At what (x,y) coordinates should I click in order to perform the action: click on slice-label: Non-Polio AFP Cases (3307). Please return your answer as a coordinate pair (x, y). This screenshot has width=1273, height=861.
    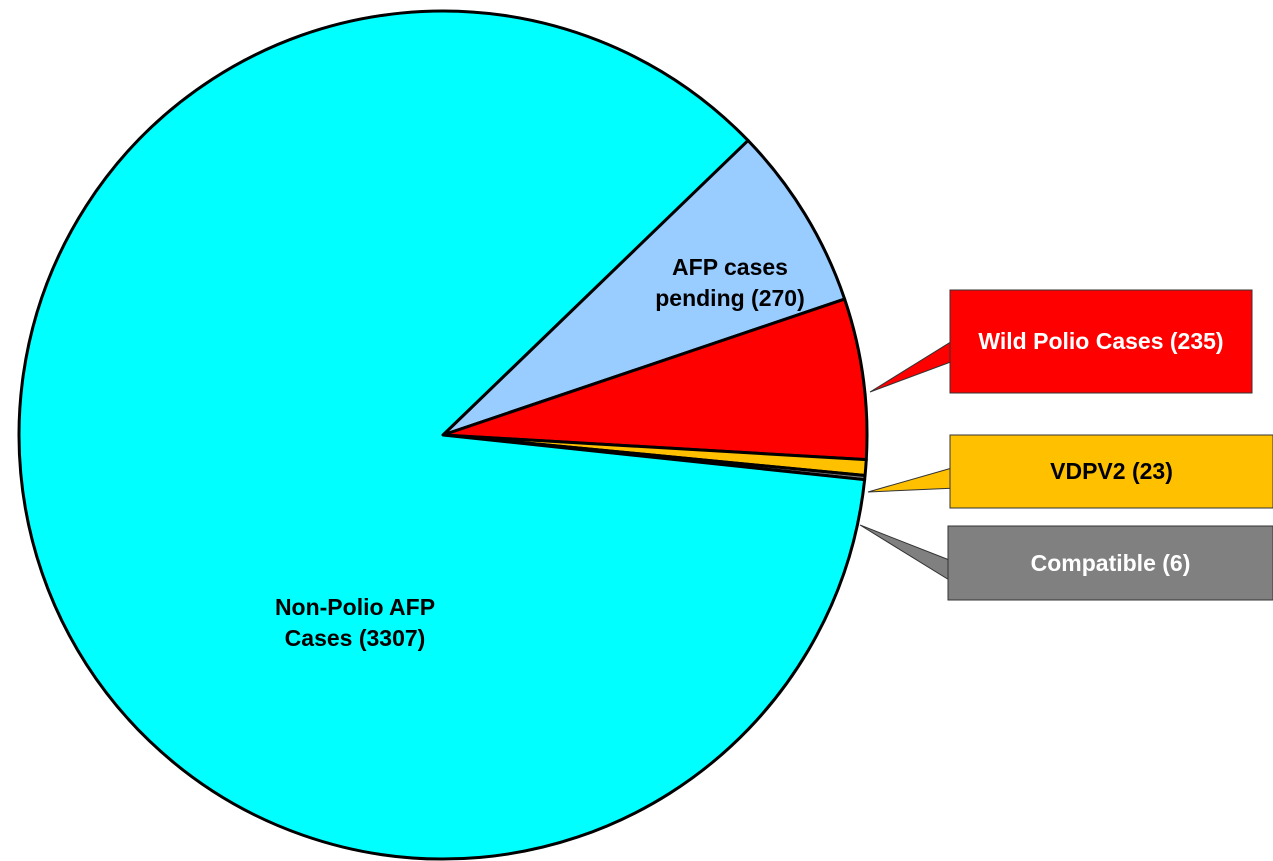
    Looking at the image, I should click on (355, 622).